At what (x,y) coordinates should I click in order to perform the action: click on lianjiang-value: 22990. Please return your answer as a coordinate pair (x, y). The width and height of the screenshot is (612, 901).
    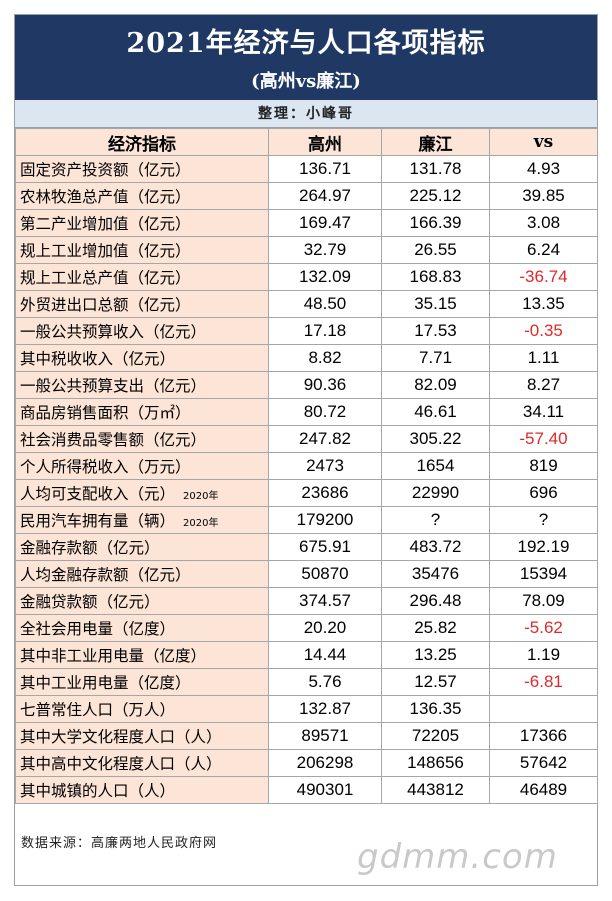
    Looking at the image, I should click on (435, 493).